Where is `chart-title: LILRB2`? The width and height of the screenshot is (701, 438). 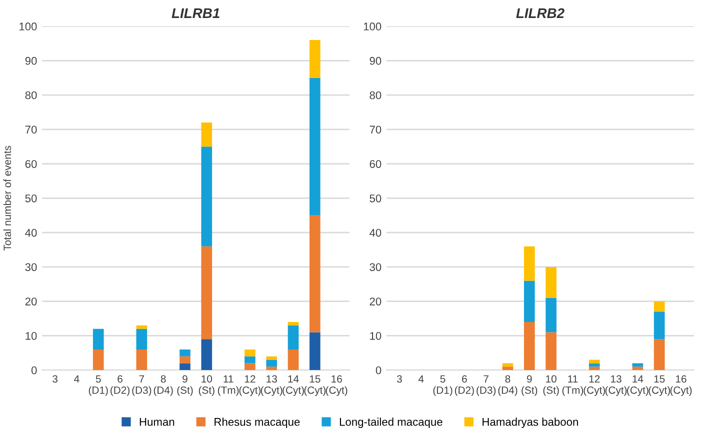 chart-title: LILRB2 is located at coordinates (540, 13).